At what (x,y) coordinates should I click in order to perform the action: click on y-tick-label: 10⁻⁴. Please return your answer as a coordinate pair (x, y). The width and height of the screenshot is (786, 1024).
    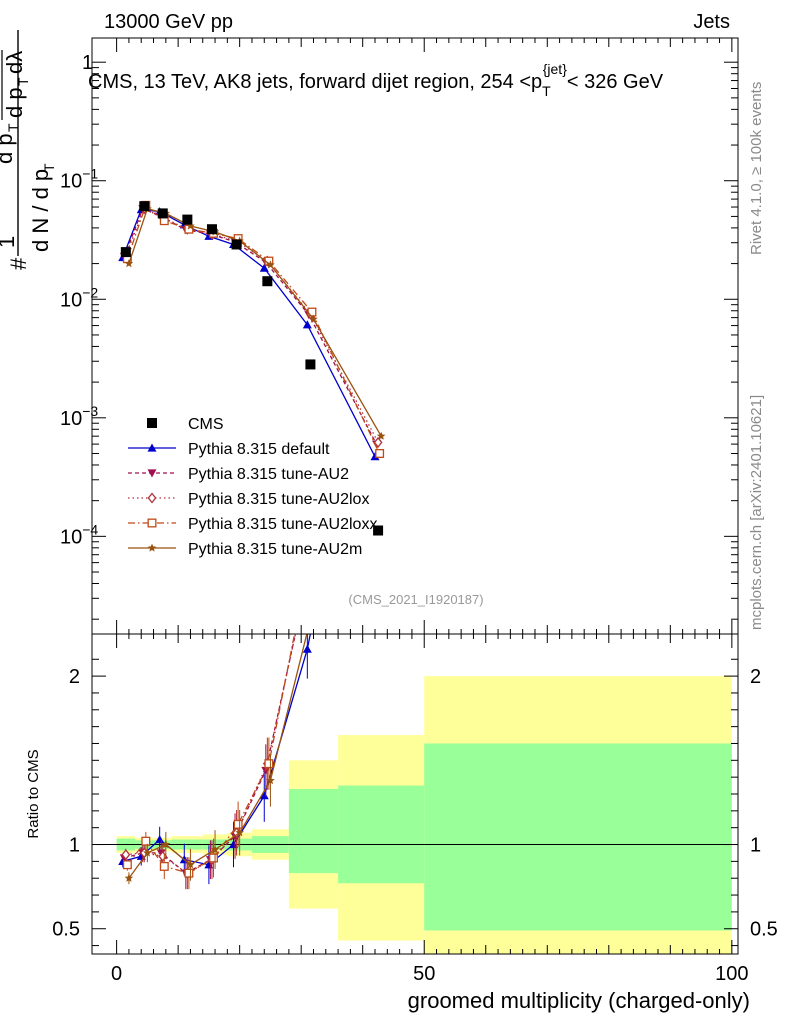
    Looking at the image, I should click on (79, 534).